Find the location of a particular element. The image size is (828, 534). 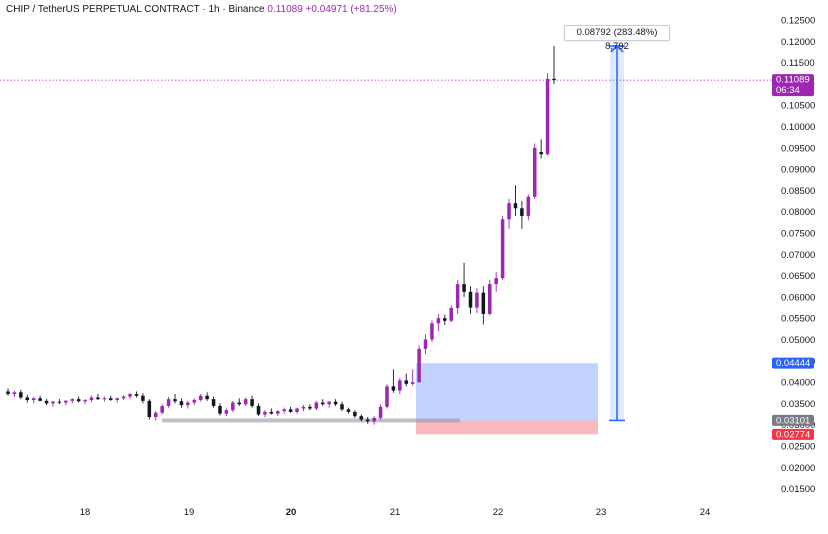

price-tag-target-value: 0.04444 is located at coordinates (793, 363).